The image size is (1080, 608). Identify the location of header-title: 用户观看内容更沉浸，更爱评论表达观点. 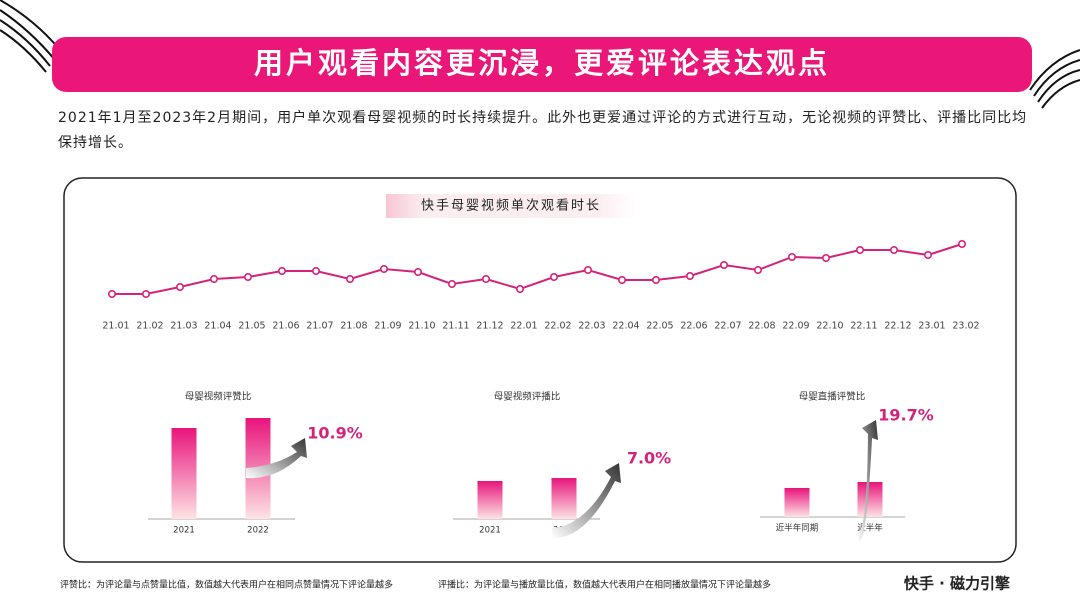
(542, 63).